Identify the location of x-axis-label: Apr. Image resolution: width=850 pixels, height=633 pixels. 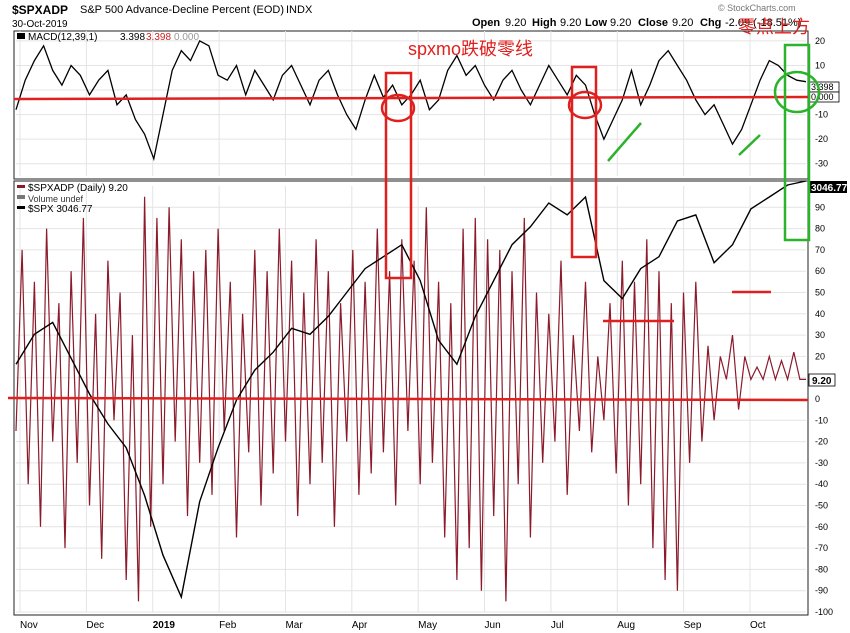
(360, 625).